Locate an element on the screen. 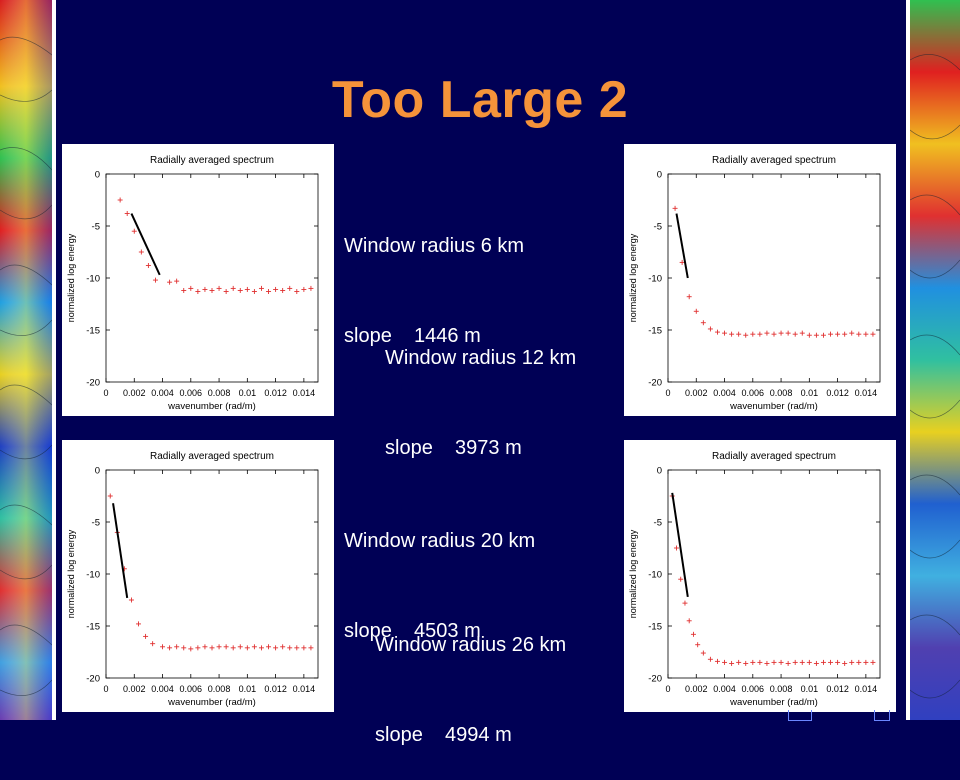 The width and height of the screenshot is (960, 780). caption-2-slope: slope 3973 m is located at coordinates (453, 448).